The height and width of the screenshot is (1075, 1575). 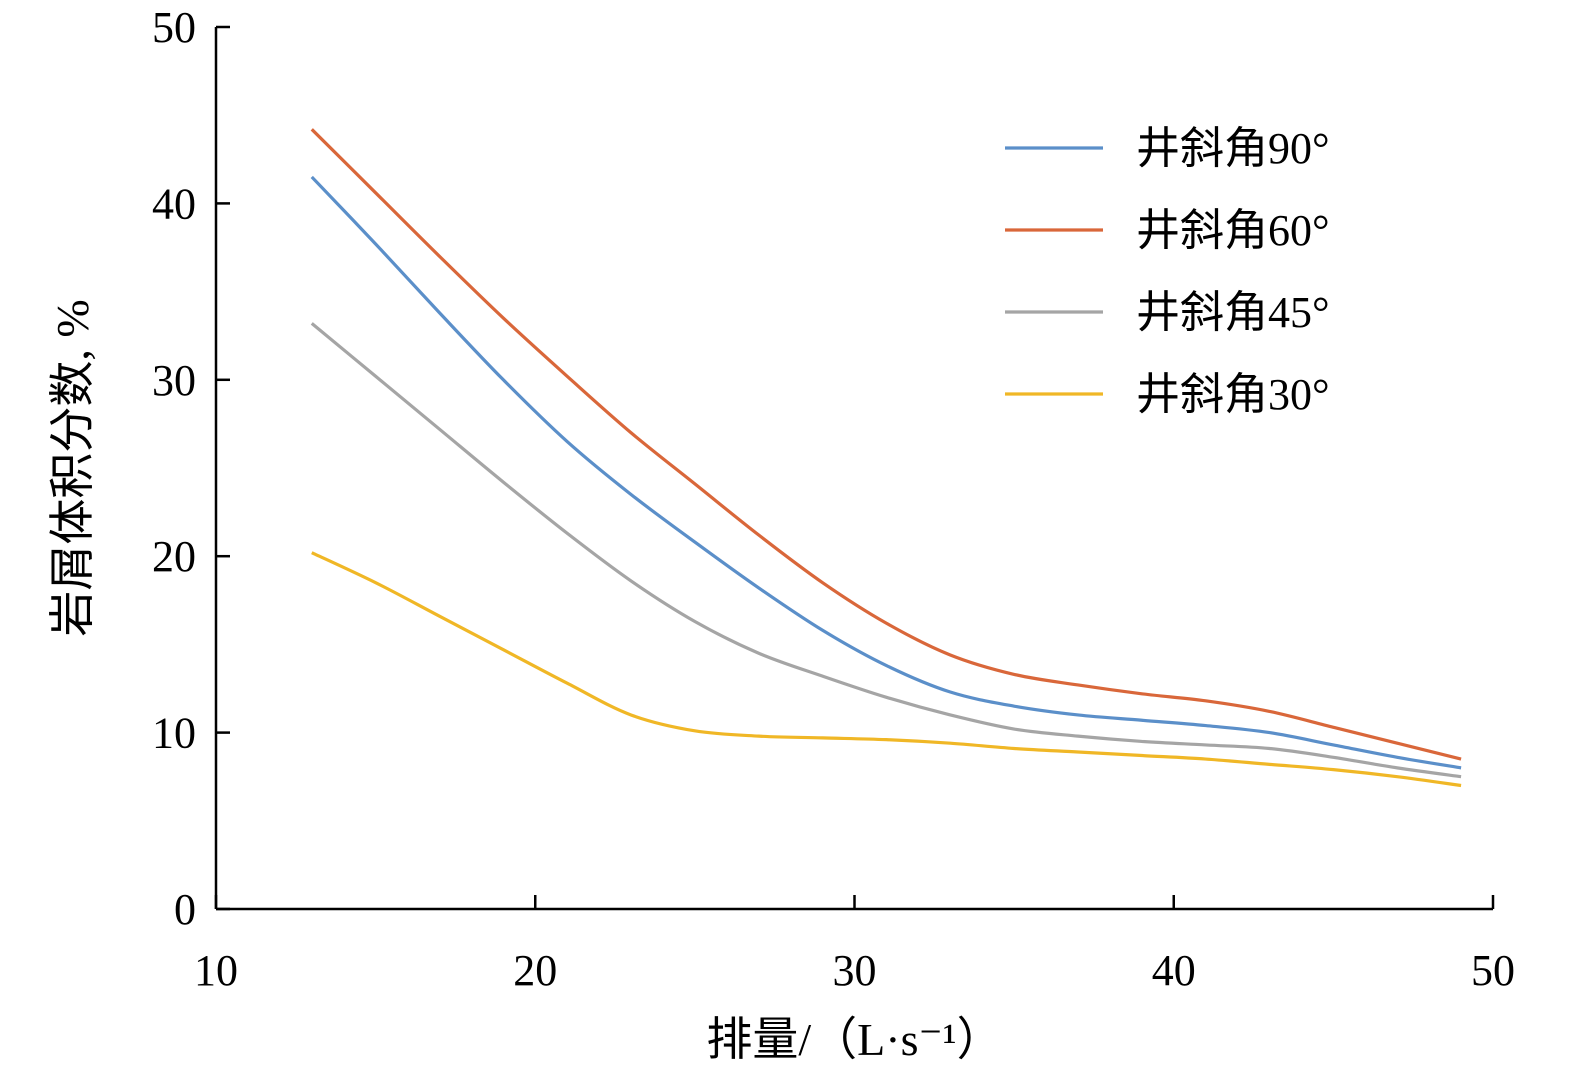 I want to click on y-tick-label: 40, so click(x=174, y=203).